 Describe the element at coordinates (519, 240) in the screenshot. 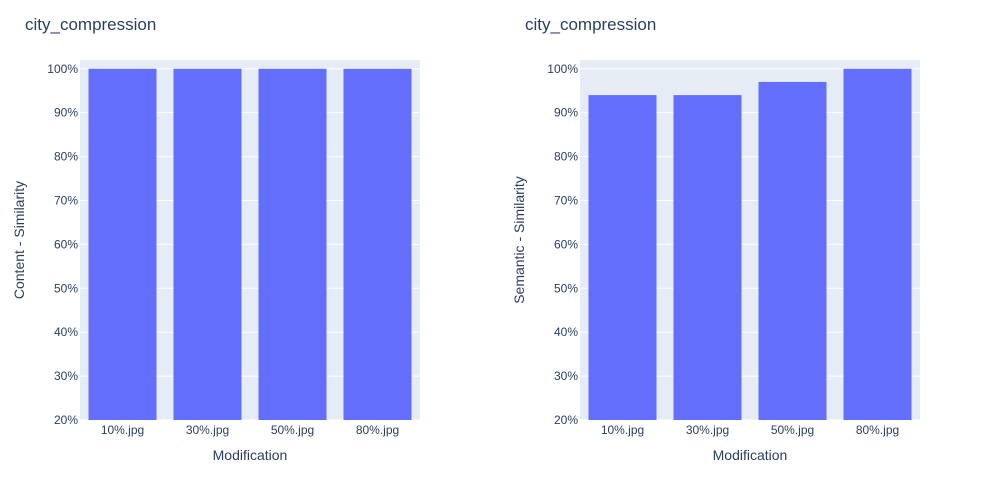

I see `y-axis-title: Semantic - Similarity` at that location.